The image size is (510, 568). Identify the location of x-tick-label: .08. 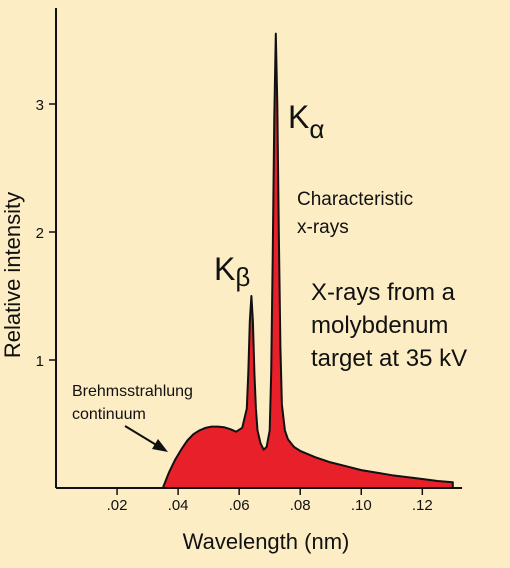
(300, 505).